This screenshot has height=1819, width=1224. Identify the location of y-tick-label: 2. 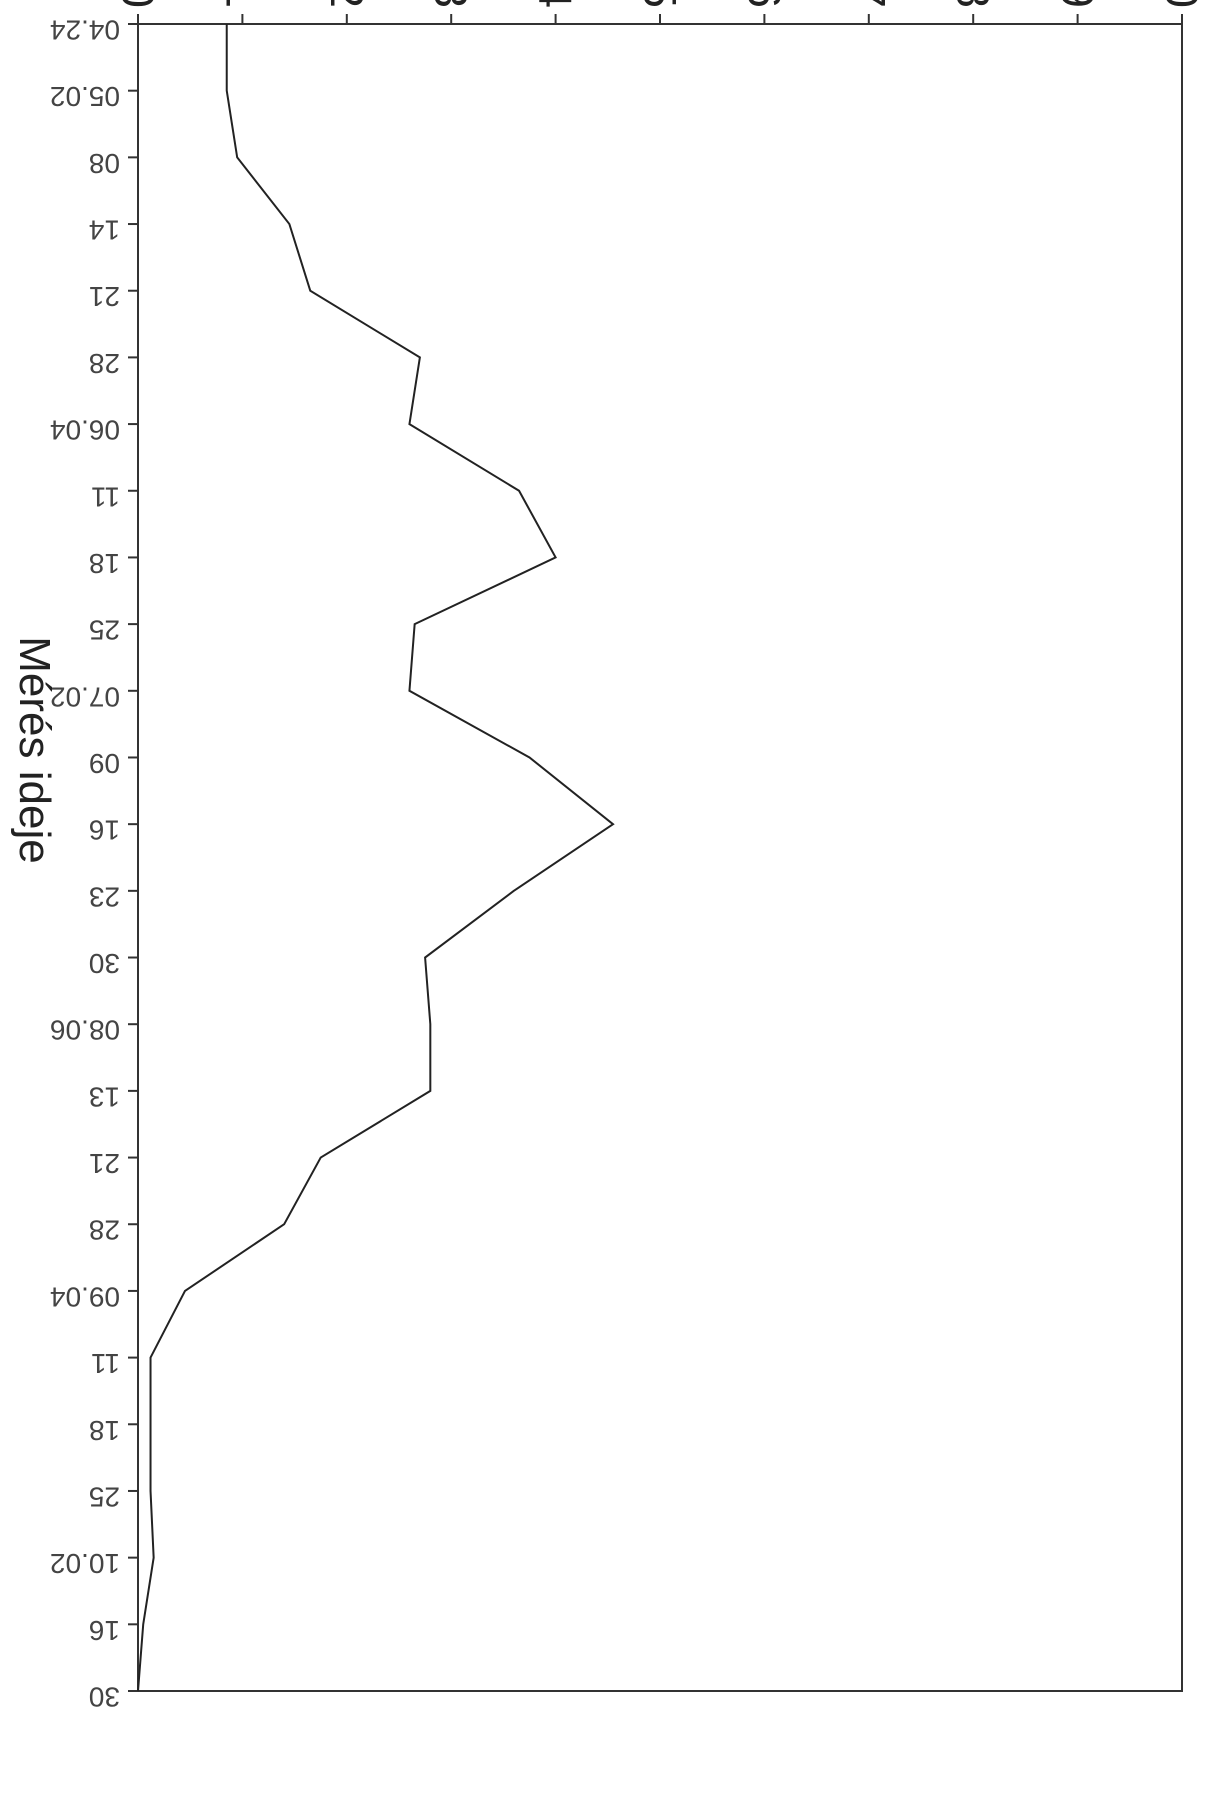
(347, 4).